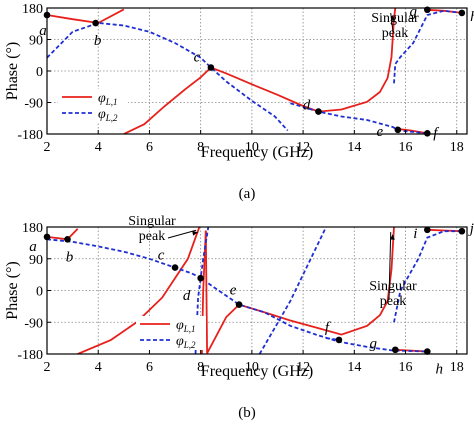 This screenshot has height=424, width=474. What do you see at coordinates (415, 234) in the screenshot?
I see `point-label-i: i` at bounding box center [415, 234].